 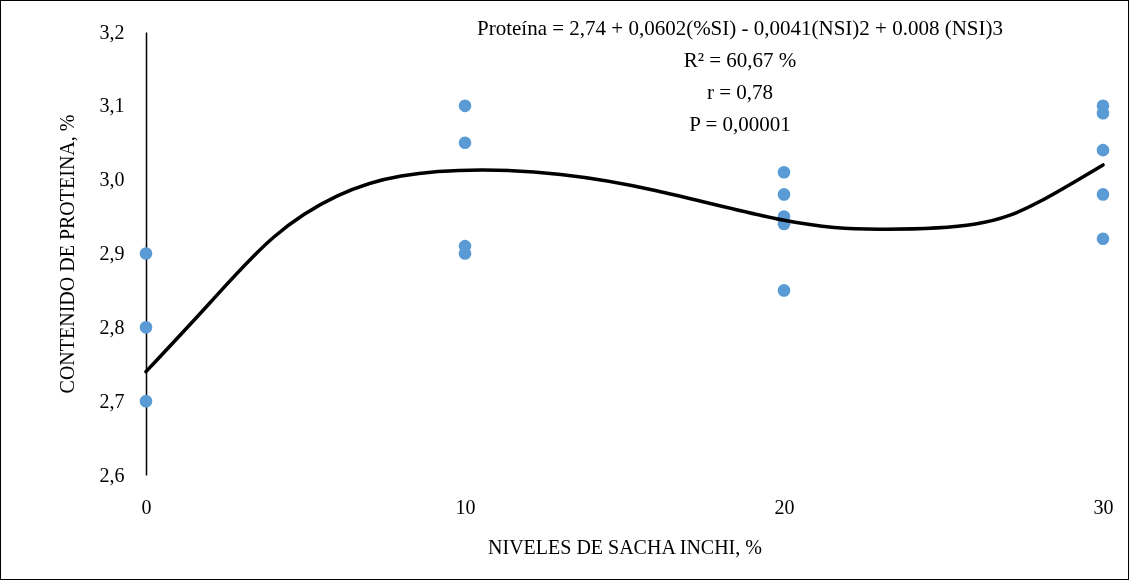 What do you see at coordinates (112, 105) in the screenshot?
I see `y-tick-label: 3,1` at bounding box center [112, 105].